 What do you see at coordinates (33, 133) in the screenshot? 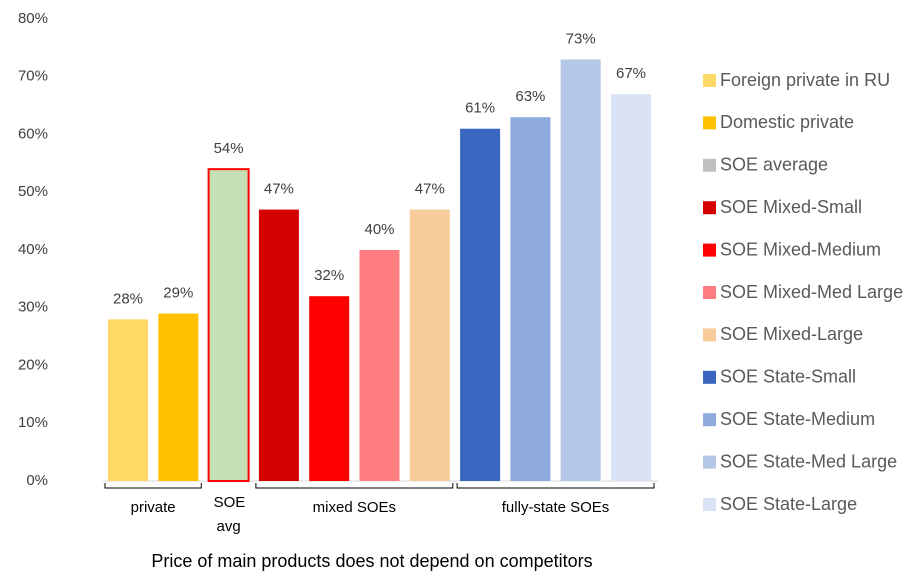
I see `y-tick-label: 60%` at bounding box center [33, 133].